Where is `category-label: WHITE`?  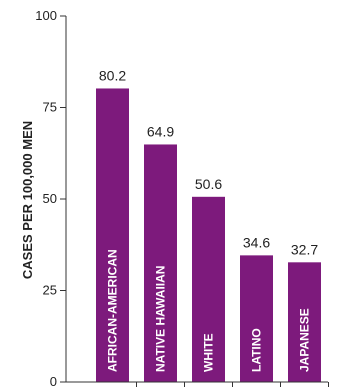
category-label: WHITE is located at coordinates (209, 352).